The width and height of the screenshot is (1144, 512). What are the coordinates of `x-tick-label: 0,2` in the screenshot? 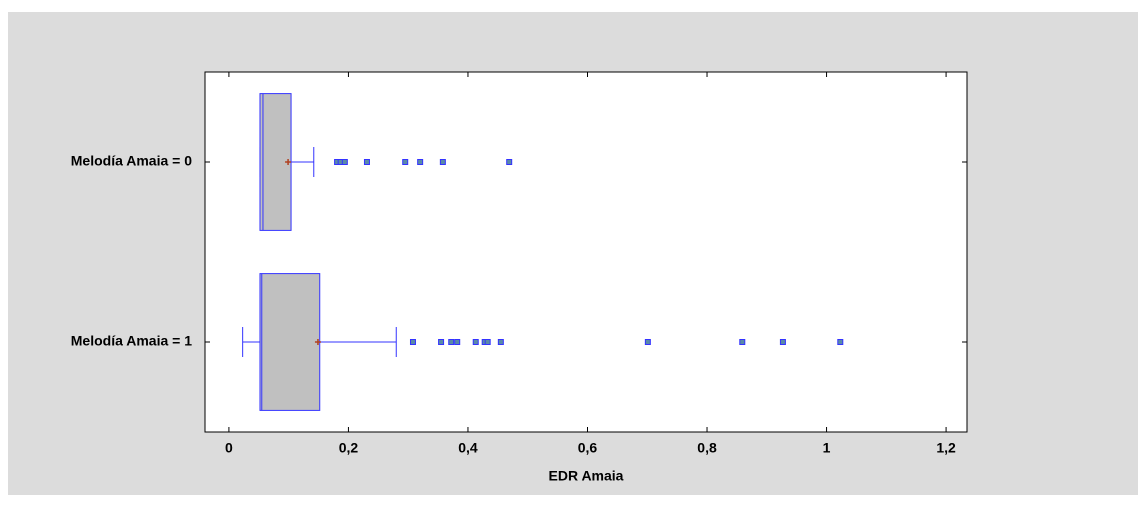 It's located at (349, 448).